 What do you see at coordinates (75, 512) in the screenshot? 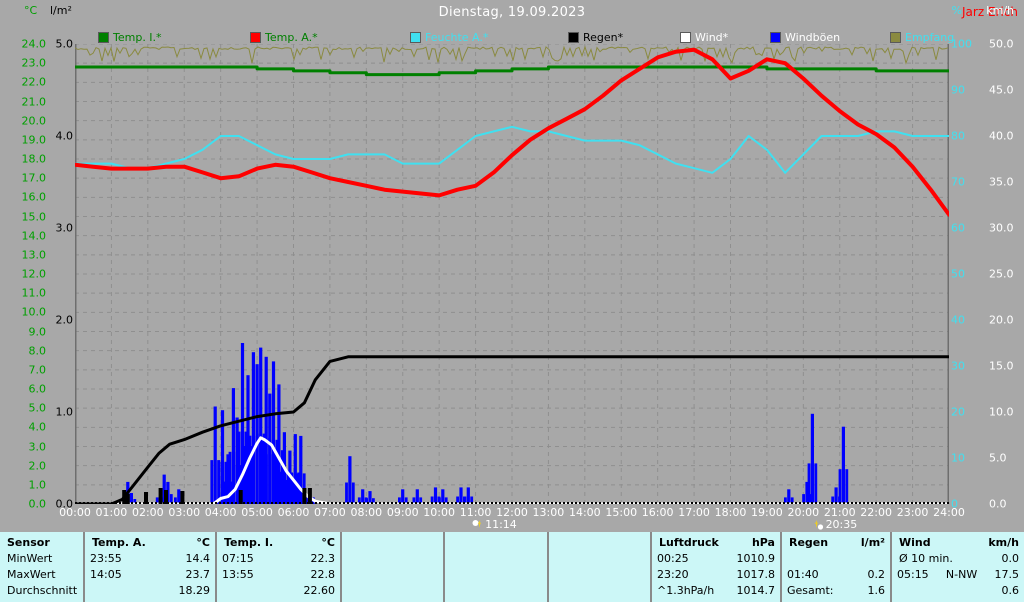
I see `time-tick: 00:00` at bounding box center [75, 512].